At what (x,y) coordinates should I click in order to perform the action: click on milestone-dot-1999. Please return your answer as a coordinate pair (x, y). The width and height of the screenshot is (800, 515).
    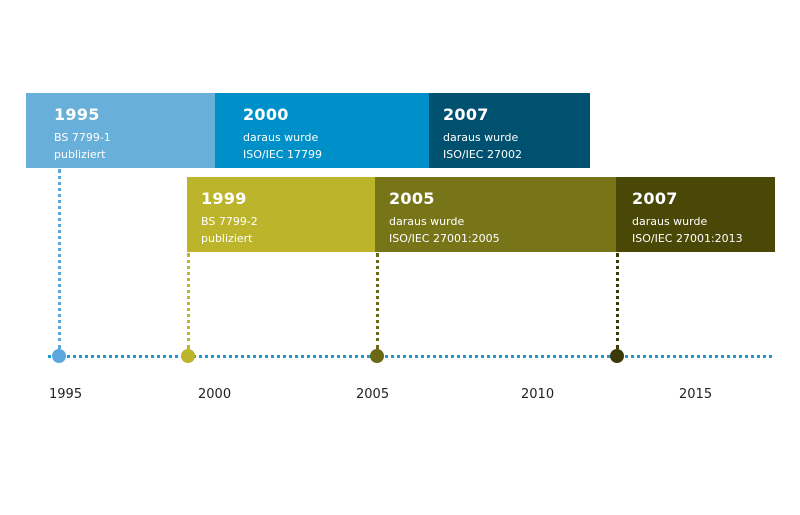
    Looking at the image, I should click on (188, 356).